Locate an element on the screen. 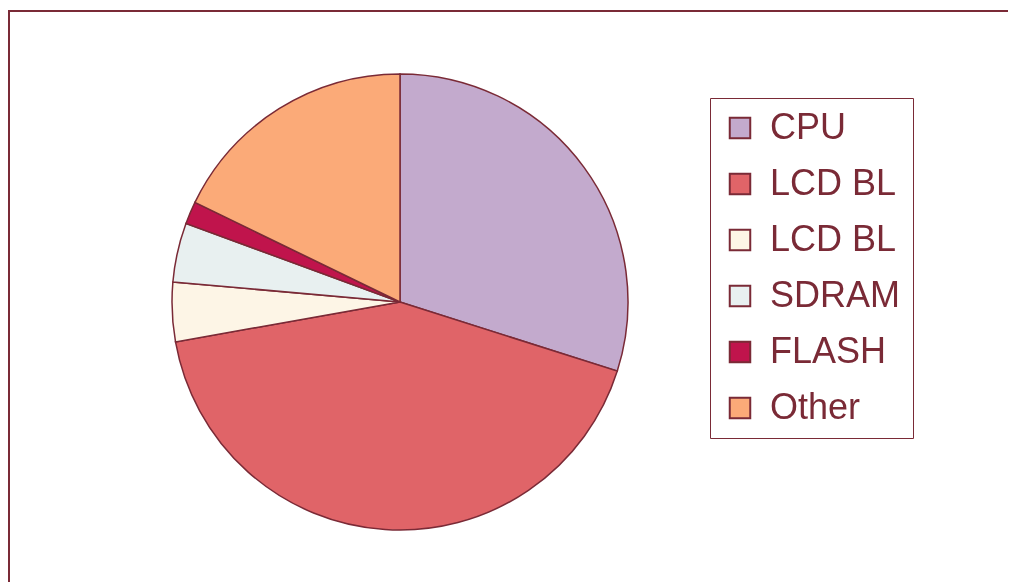  legend-label: FLASH is located at coordinates (828, 350).